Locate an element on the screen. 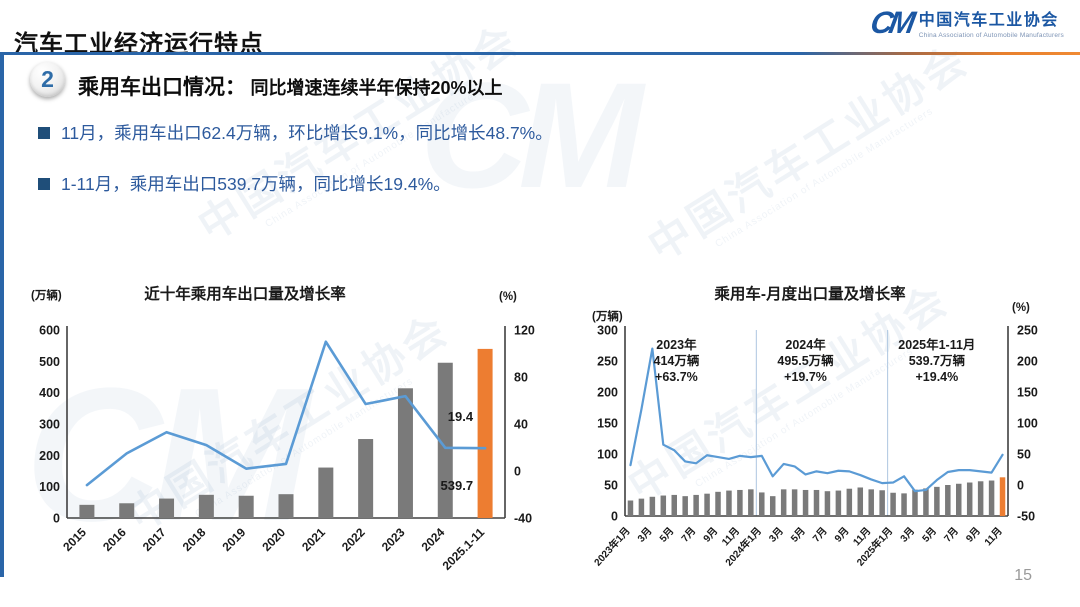 This screenshot has height=607, width=1080. right-axis-tick: 250 is located at coordinates (1027, 331).